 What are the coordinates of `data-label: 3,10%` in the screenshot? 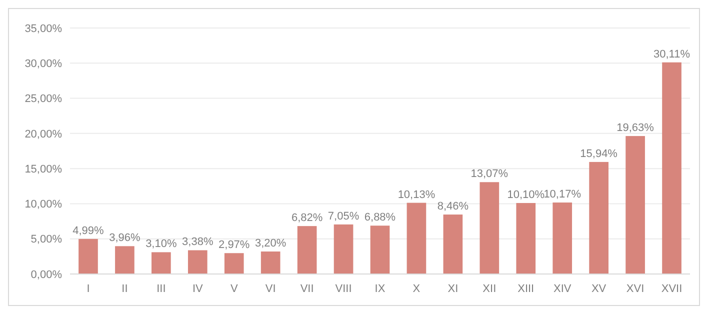 It's located at (161, 244).